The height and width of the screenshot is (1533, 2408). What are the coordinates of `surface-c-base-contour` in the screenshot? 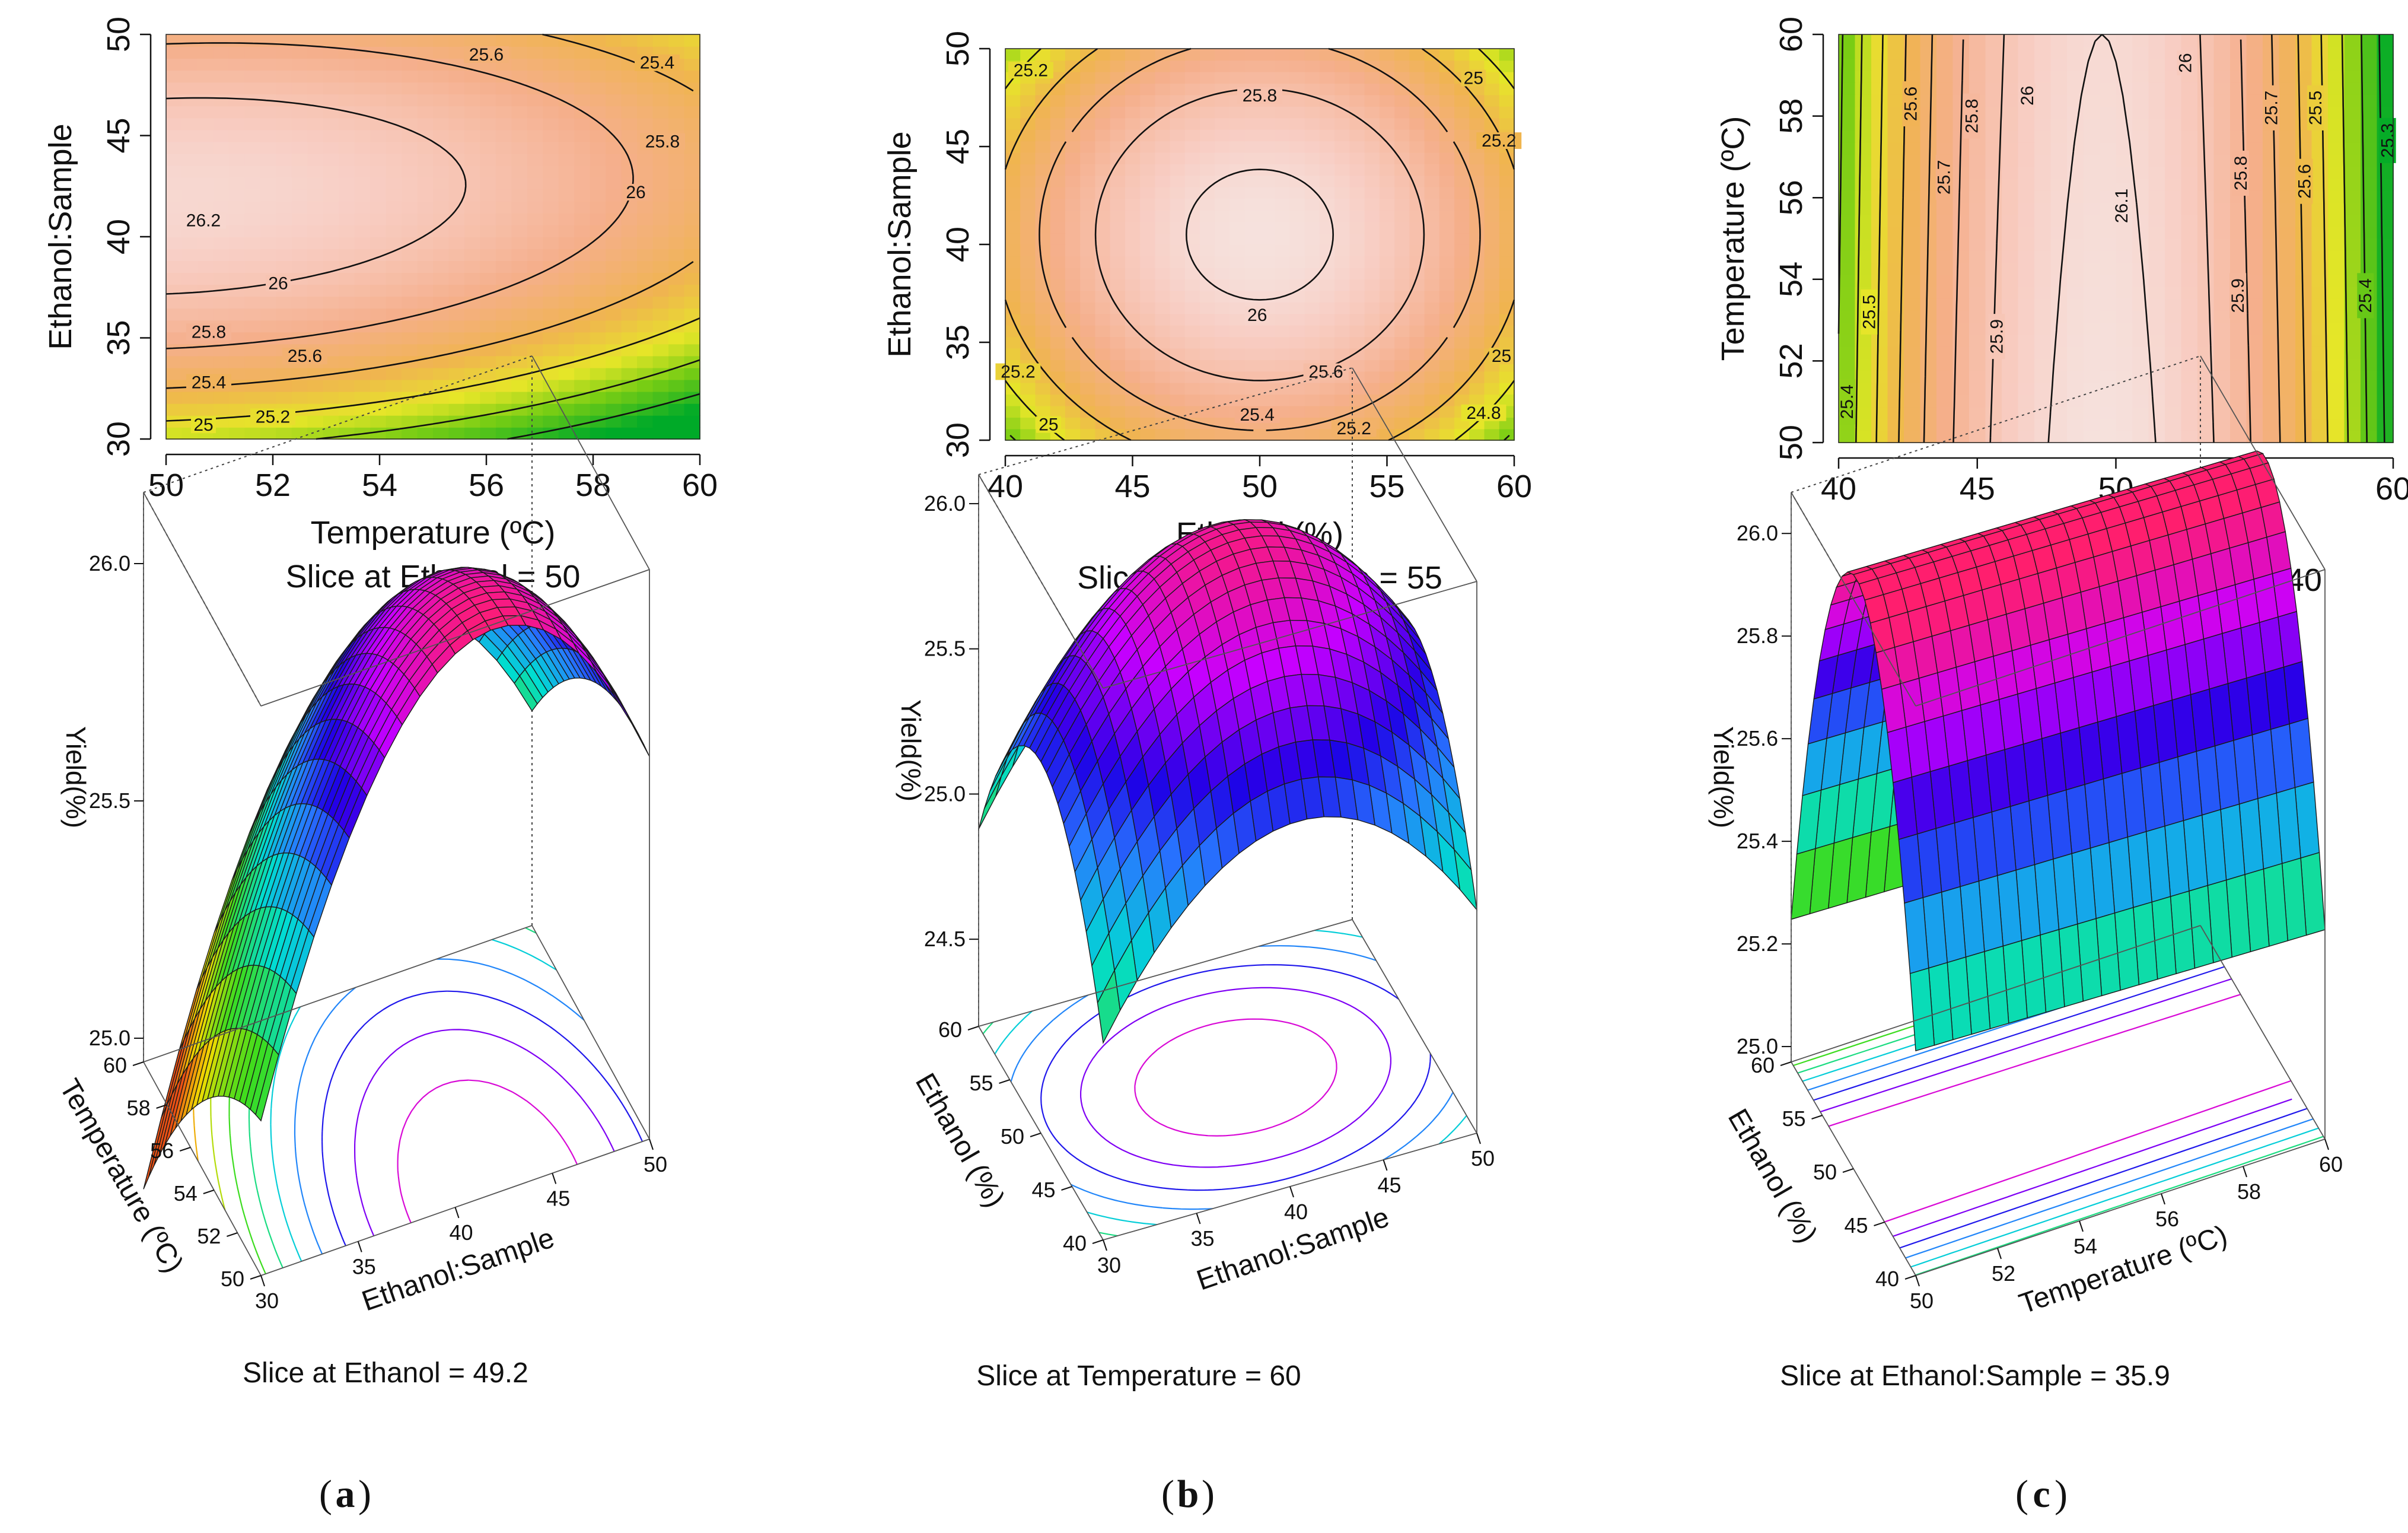 It's located at (2056, 1107).